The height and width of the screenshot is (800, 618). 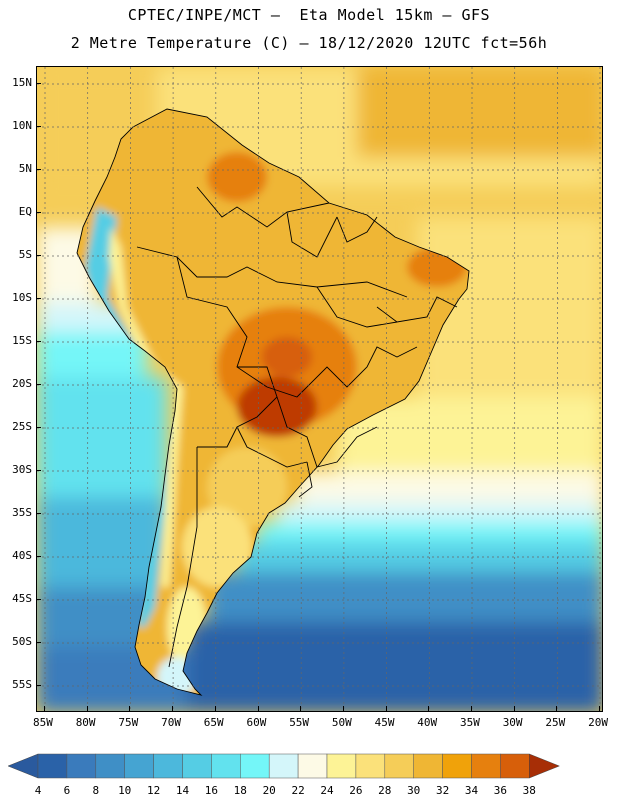 I want to click on chart-title-line-1: CPTEC/INPE/MCT – Eta Model 15km – GFS, so click(x=309, y=15).